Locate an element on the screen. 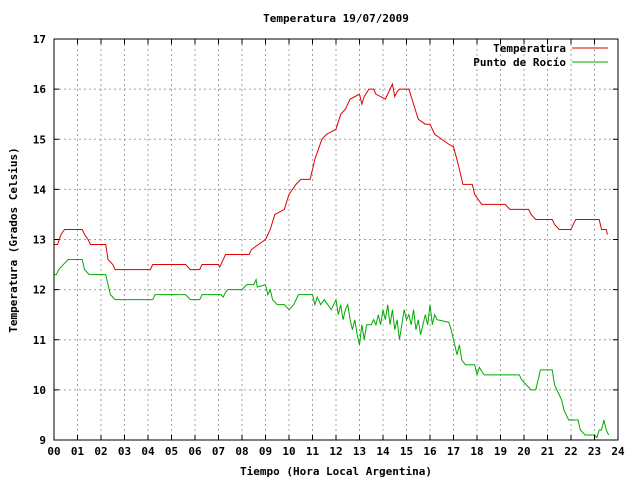  x-tick-label: 17 is located at coordinates (453, 451).